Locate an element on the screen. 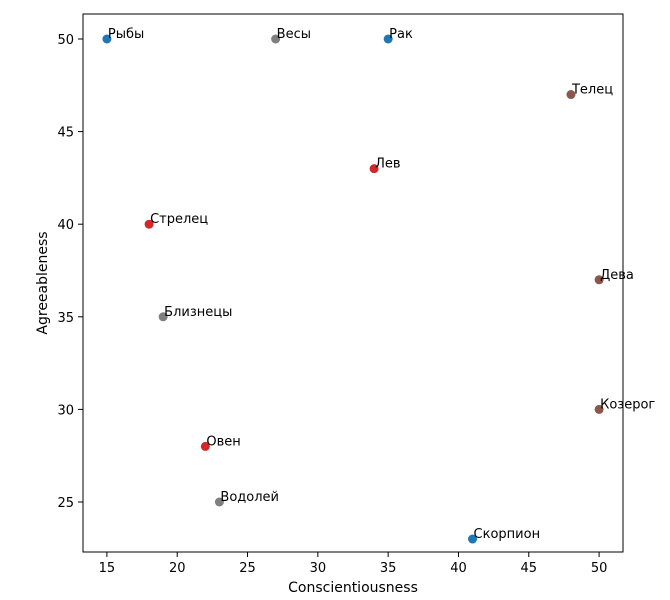 Image resolution: width=670 pixels, height=600 pixels. x-tick-label: 35 is located at coordinates (388, 568).